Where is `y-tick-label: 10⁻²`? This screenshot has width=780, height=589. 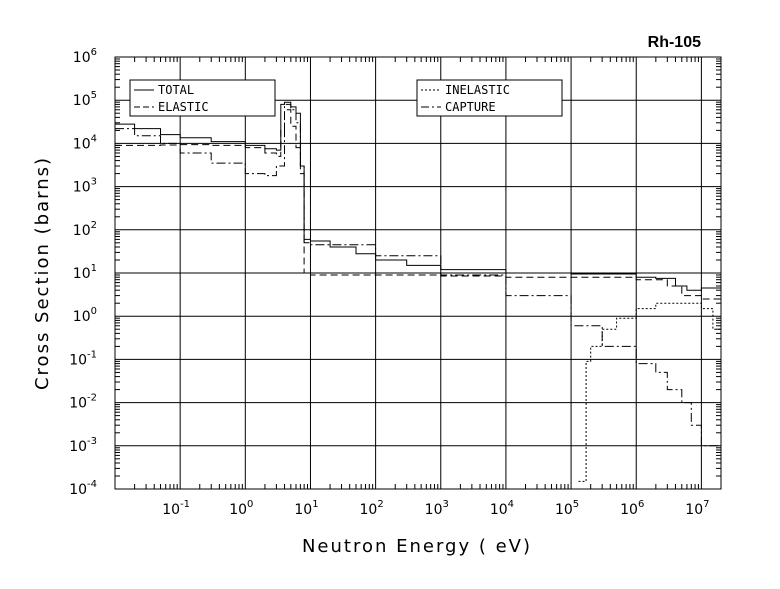
y-tick-label: 10⁻² is located at coordinates (83, 402).